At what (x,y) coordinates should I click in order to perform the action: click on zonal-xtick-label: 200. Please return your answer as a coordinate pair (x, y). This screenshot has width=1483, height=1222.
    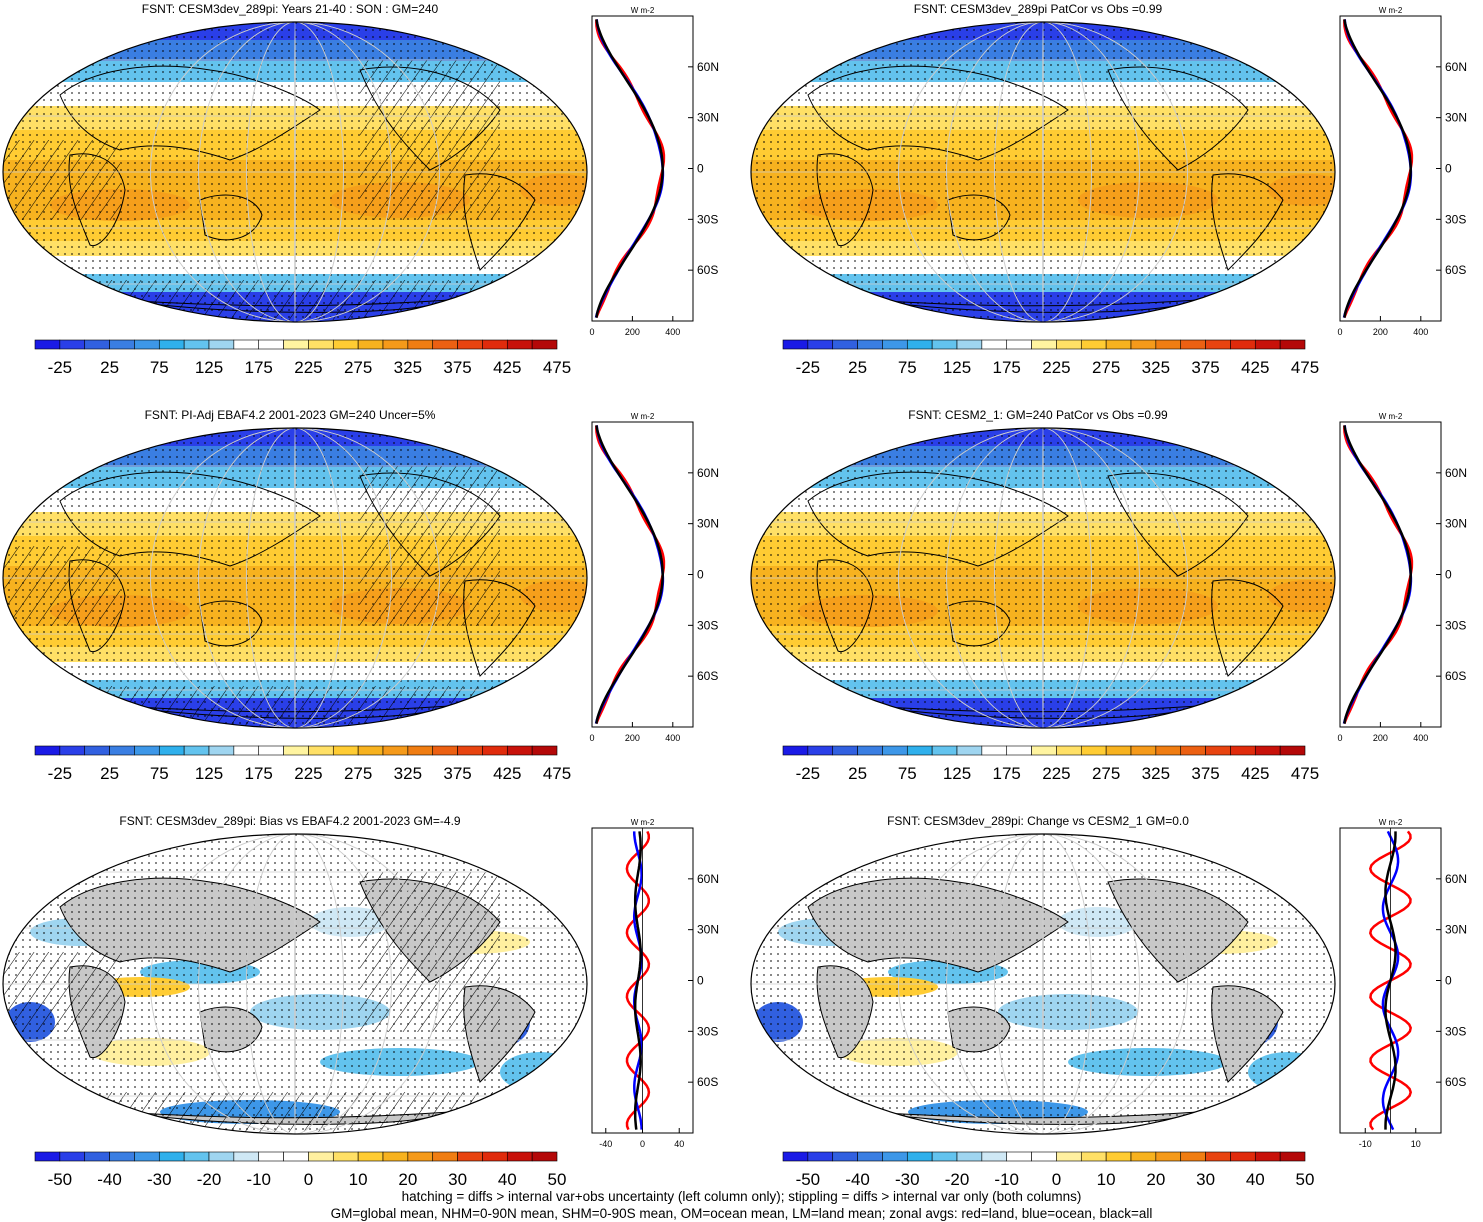
    Looking at the image, I should click on (632, 738).